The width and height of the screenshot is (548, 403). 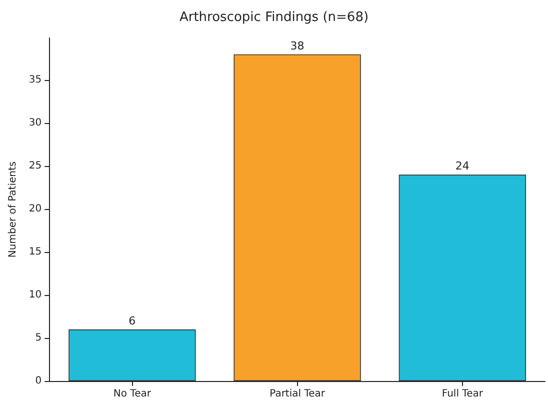 What do you see at coordinates (298, 394) in the screenshot?
I see `x-tick-label: Partial Tear` at bounding box center [298, 394].